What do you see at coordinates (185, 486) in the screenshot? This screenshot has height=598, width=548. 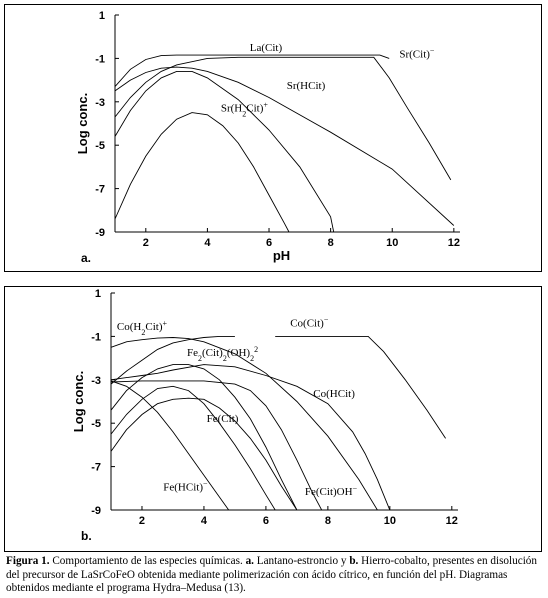 I see `series-label: Fe(HCit)−` at bounding box center [185, 486].